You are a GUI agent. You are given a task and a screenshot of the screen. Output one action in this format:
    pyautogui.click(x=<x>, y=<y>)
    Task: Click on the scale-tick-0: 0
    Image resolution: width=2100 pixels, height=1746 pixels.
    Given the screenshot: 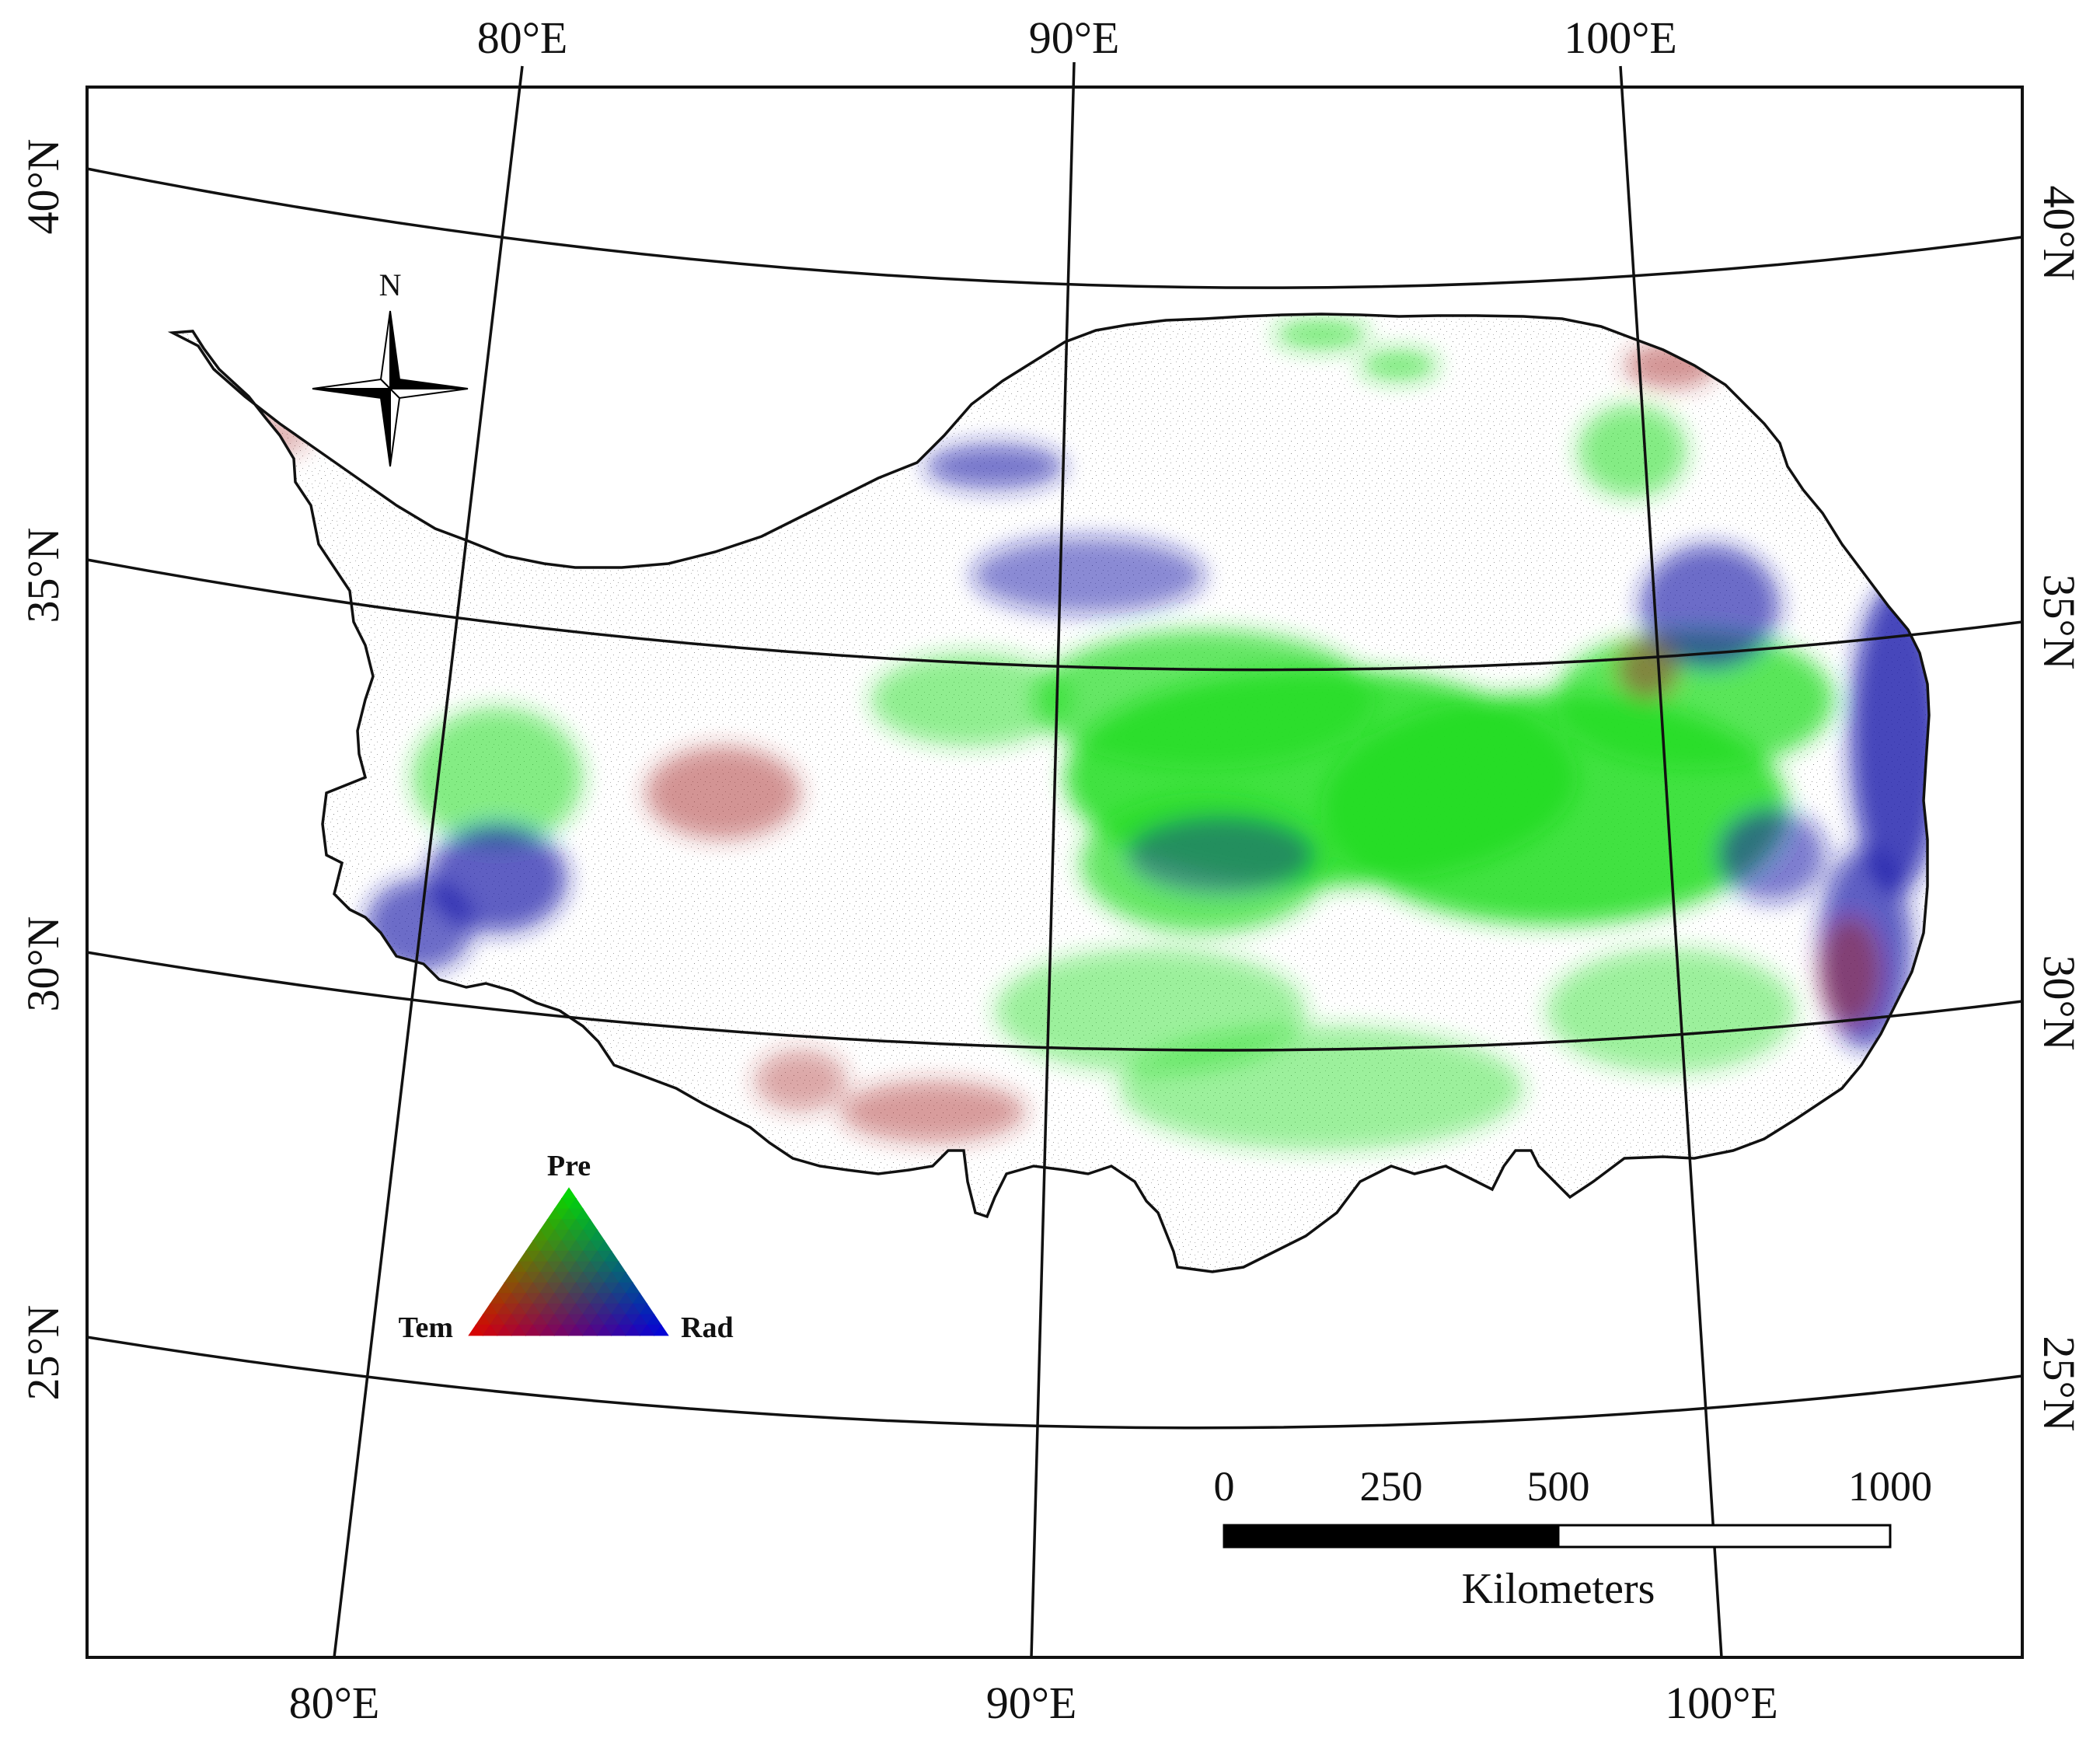 What is the action you would take?
    pyautogui.click(x=1224, y=1486)
    